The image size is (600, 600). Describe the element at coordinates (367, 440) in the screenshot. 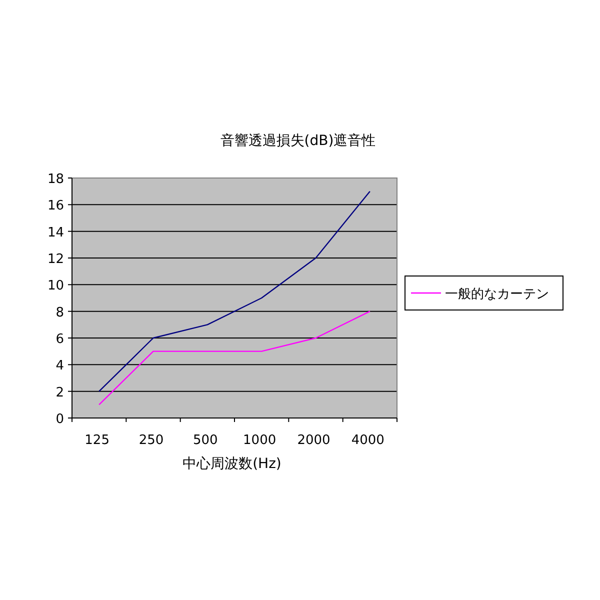

I see `x-tick-label: 4000` at that location.